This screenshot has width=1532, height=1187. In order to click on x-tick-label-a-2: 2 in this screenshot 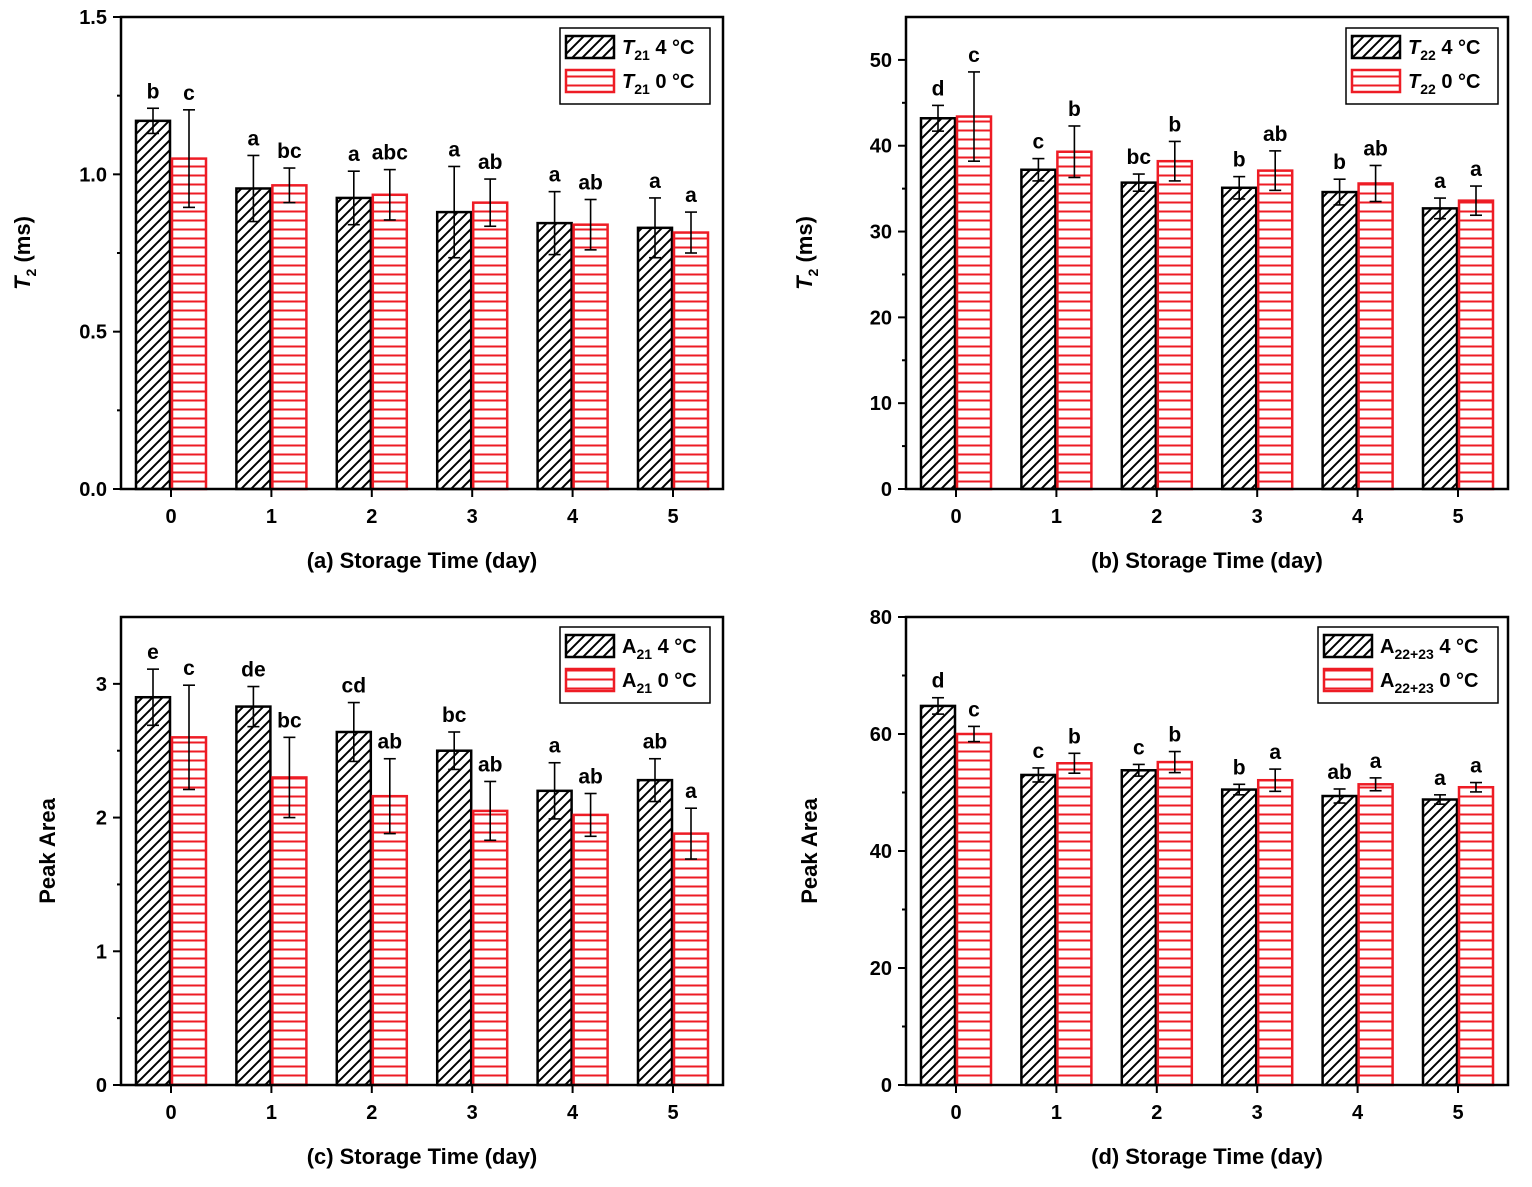, I will do `click(371, 517)`.